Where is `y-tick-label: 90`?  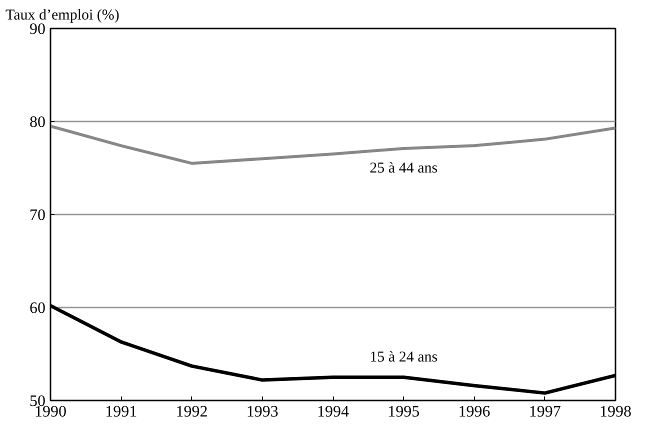 y-tick-label: 90 is located at coordinates (38, 29).